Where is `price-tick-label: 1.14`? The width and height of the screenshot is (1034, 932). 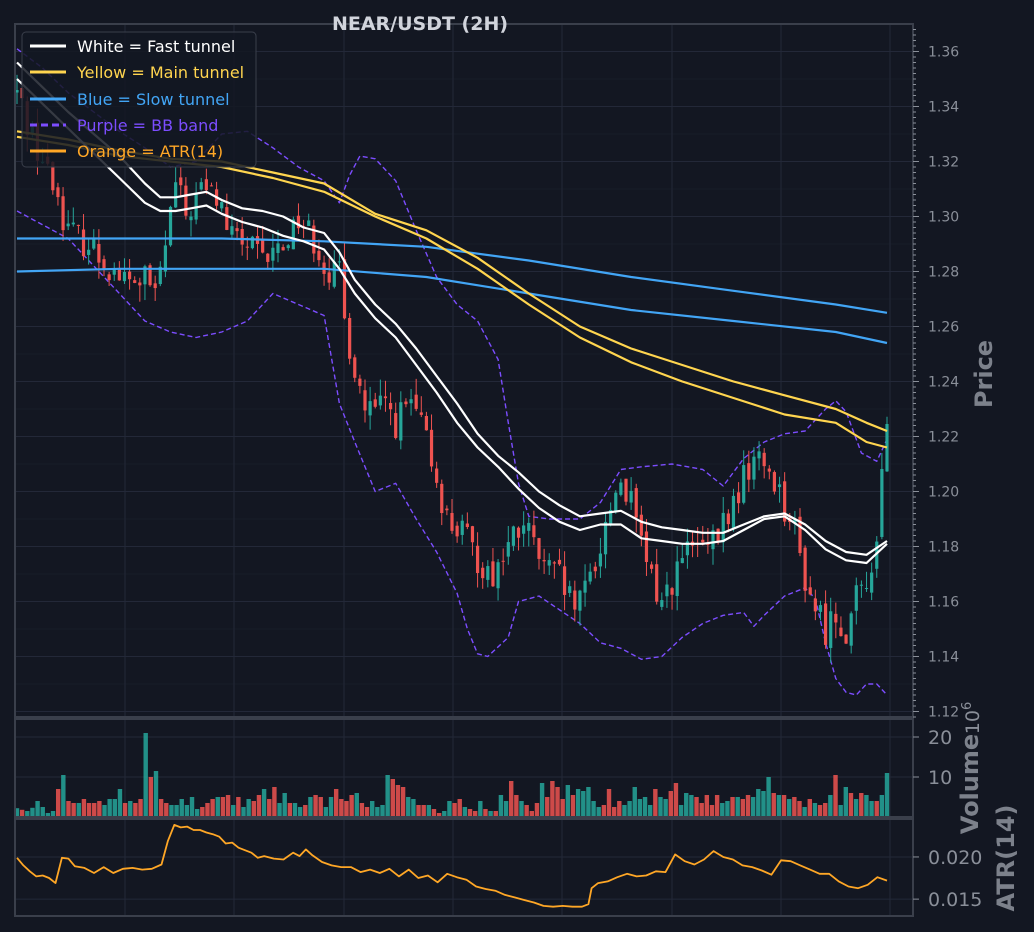
price-tick-label: 1.14 is located at coordinates (943, 658).